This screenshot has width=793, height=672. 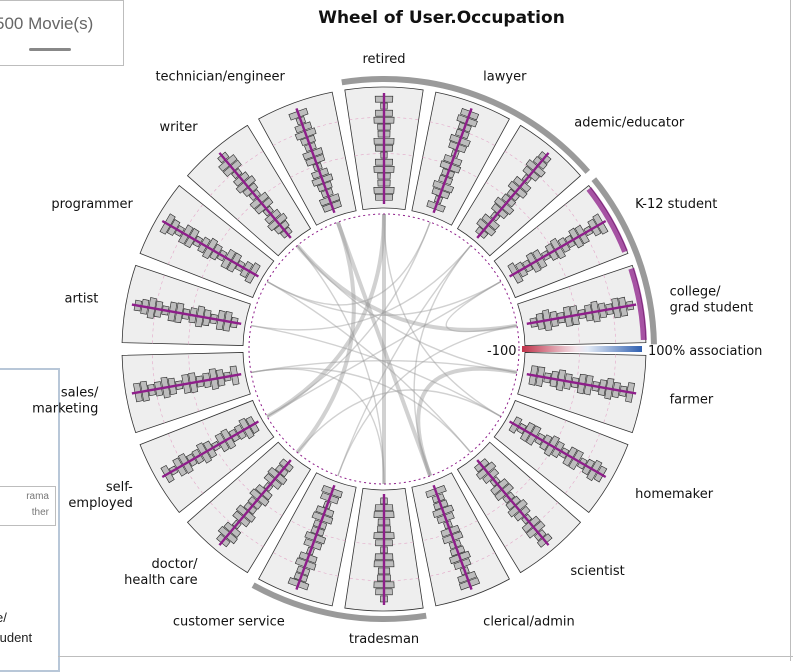 What do you see at coordinates (50, 49) in the screenshot?
I see `movie-count-bar` at bounding box center [50, 49].